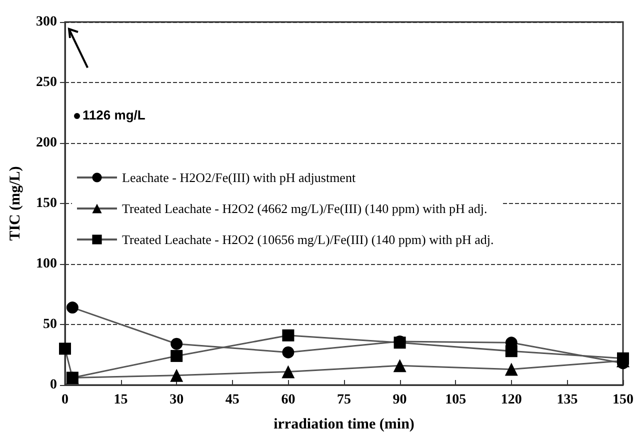  I want to click on y-tick-label: 0, so click(53, 385).